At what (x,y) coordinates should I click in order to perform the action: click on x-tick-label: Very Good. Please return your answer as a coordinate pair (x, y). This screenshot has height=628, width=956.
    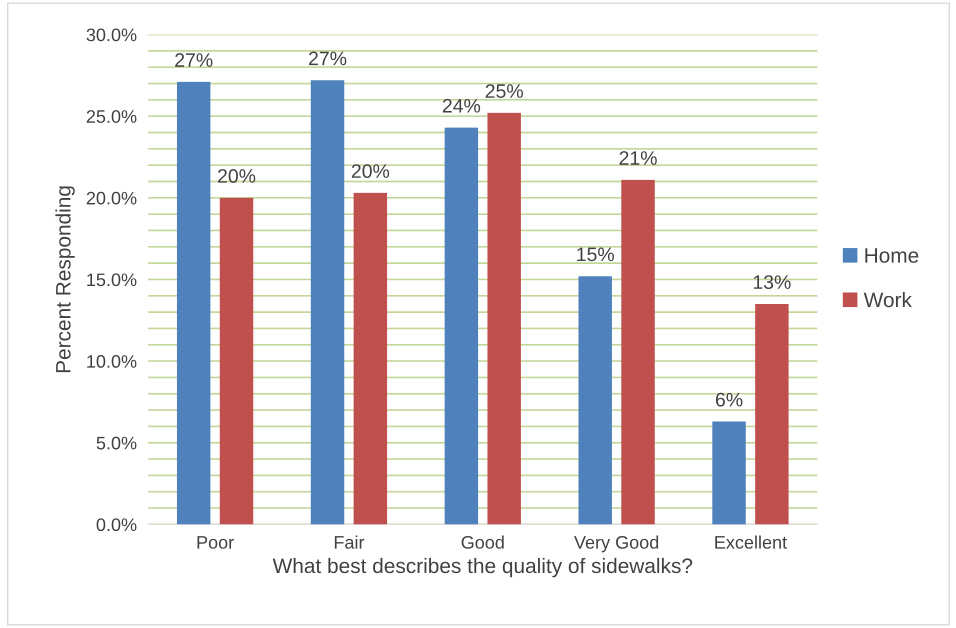
    Looking at the image, I should click on (616, 543).